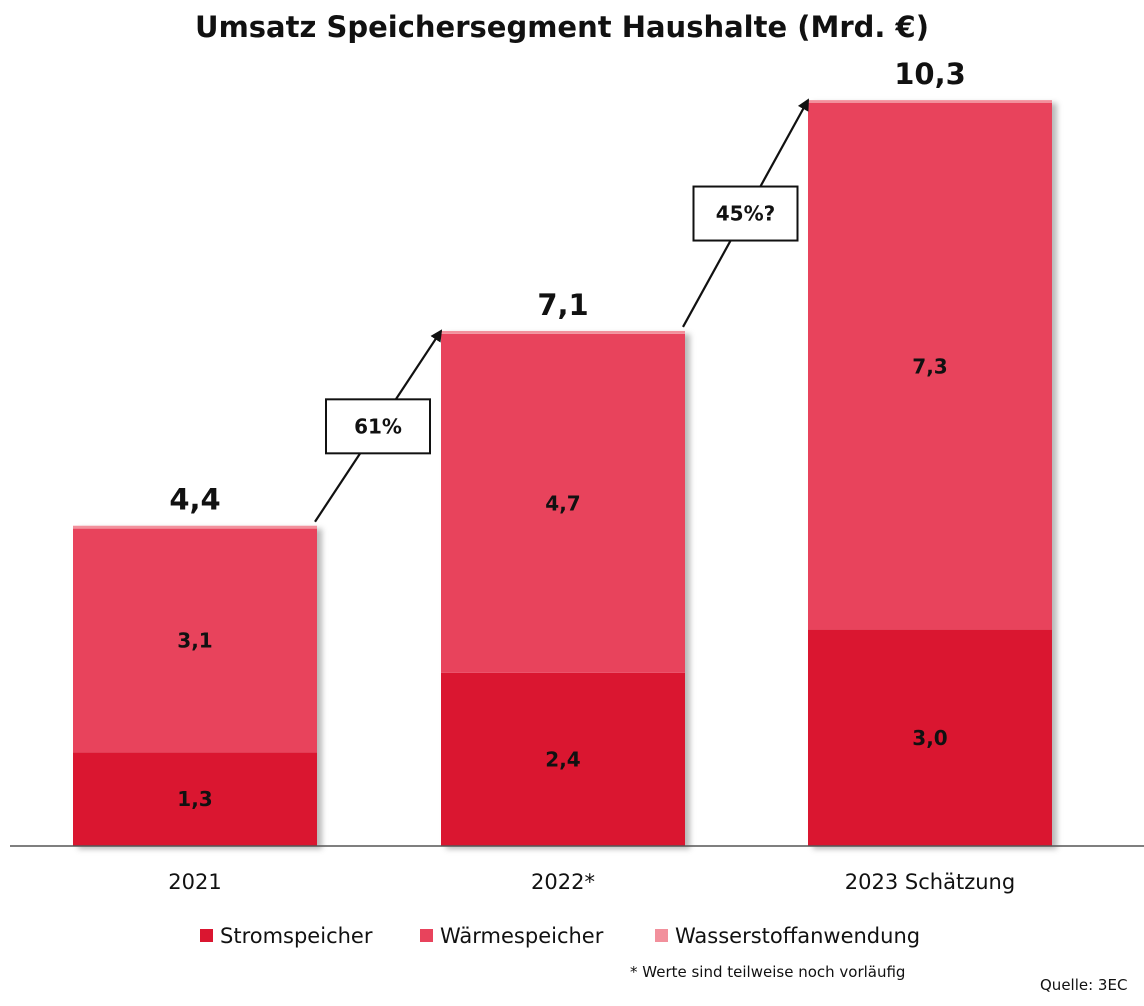  I want to click on total-value-label: 7,1, so click(562, 305).